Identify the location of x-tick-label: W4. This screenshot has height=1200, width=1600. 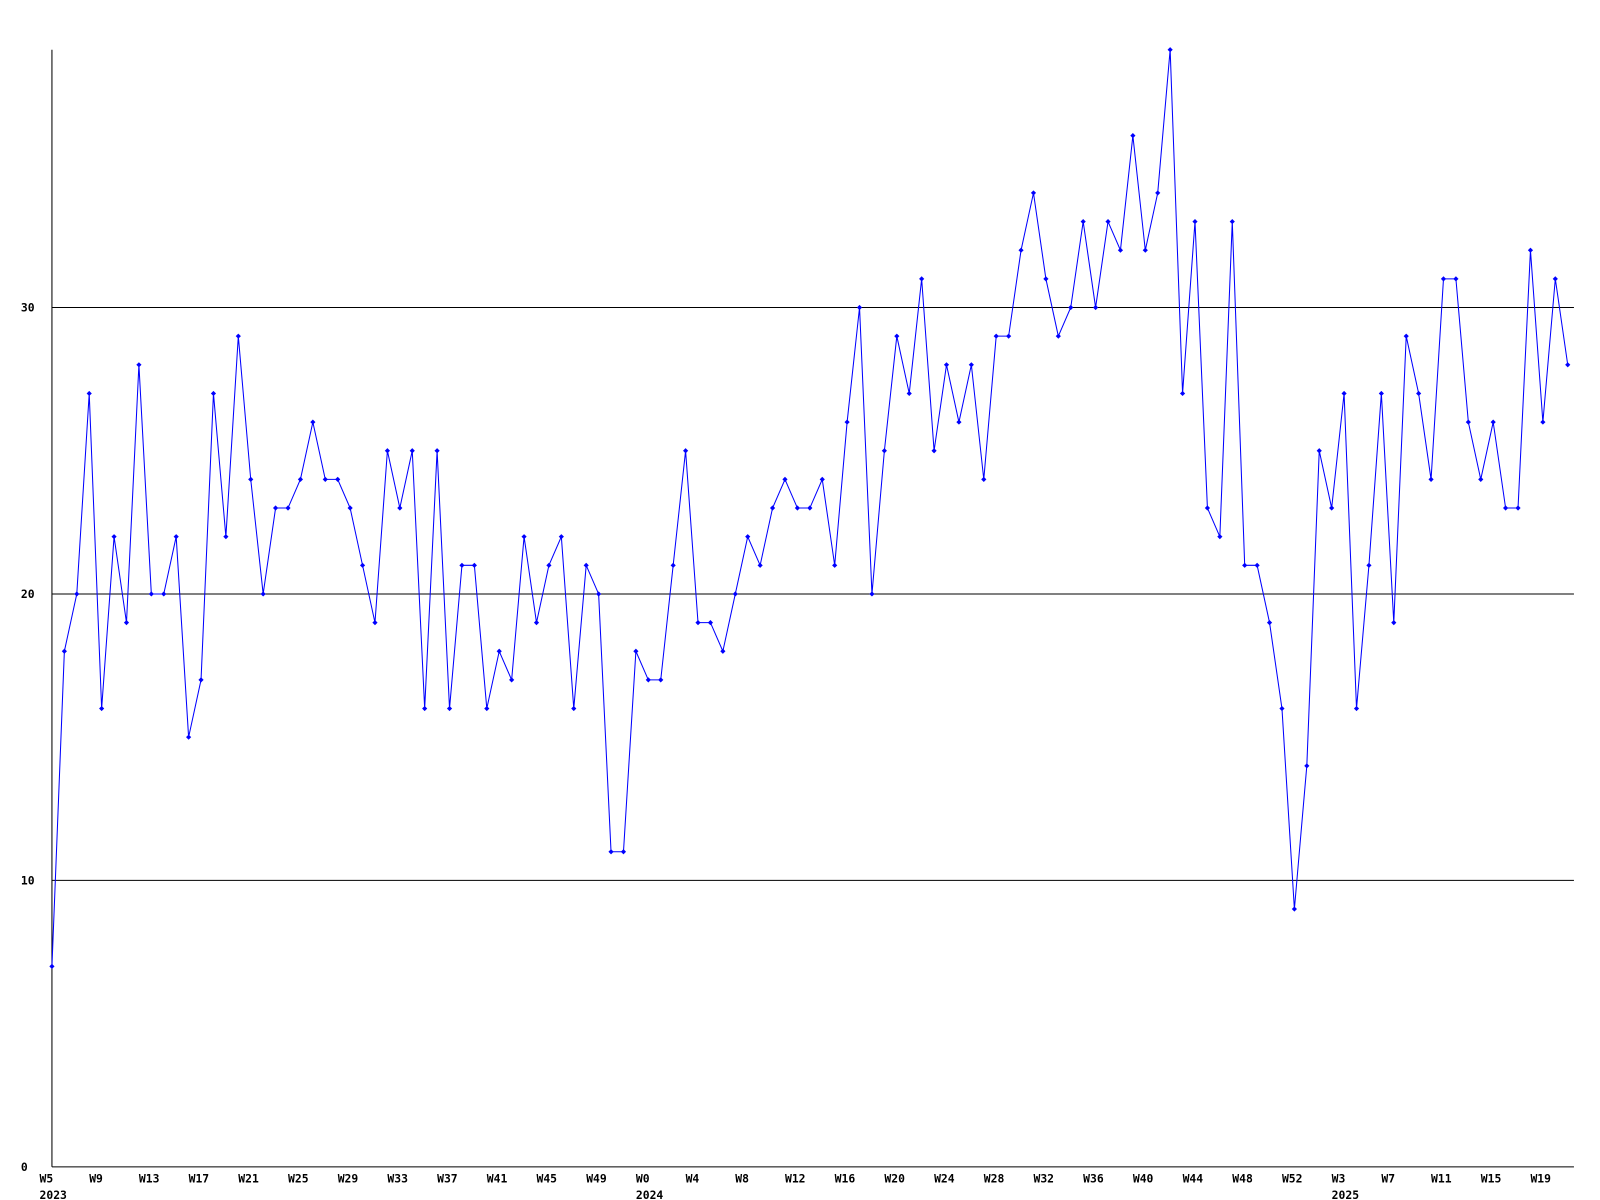
(693, 1178).